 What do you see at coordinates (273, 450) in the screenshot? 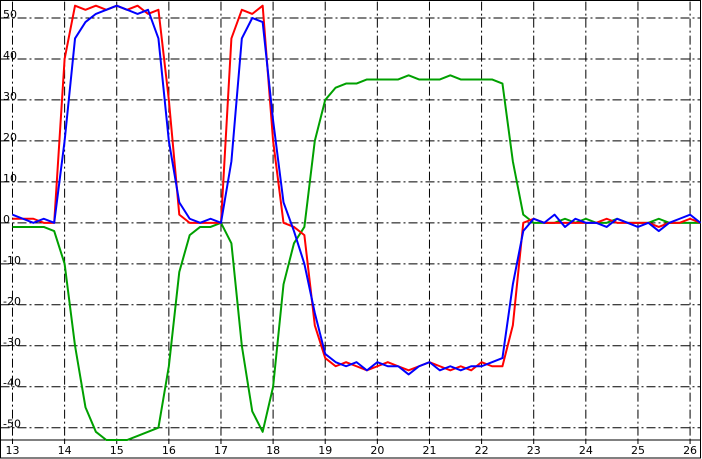
I see `x-tick-label: 18` at bounding box center [273, 450].